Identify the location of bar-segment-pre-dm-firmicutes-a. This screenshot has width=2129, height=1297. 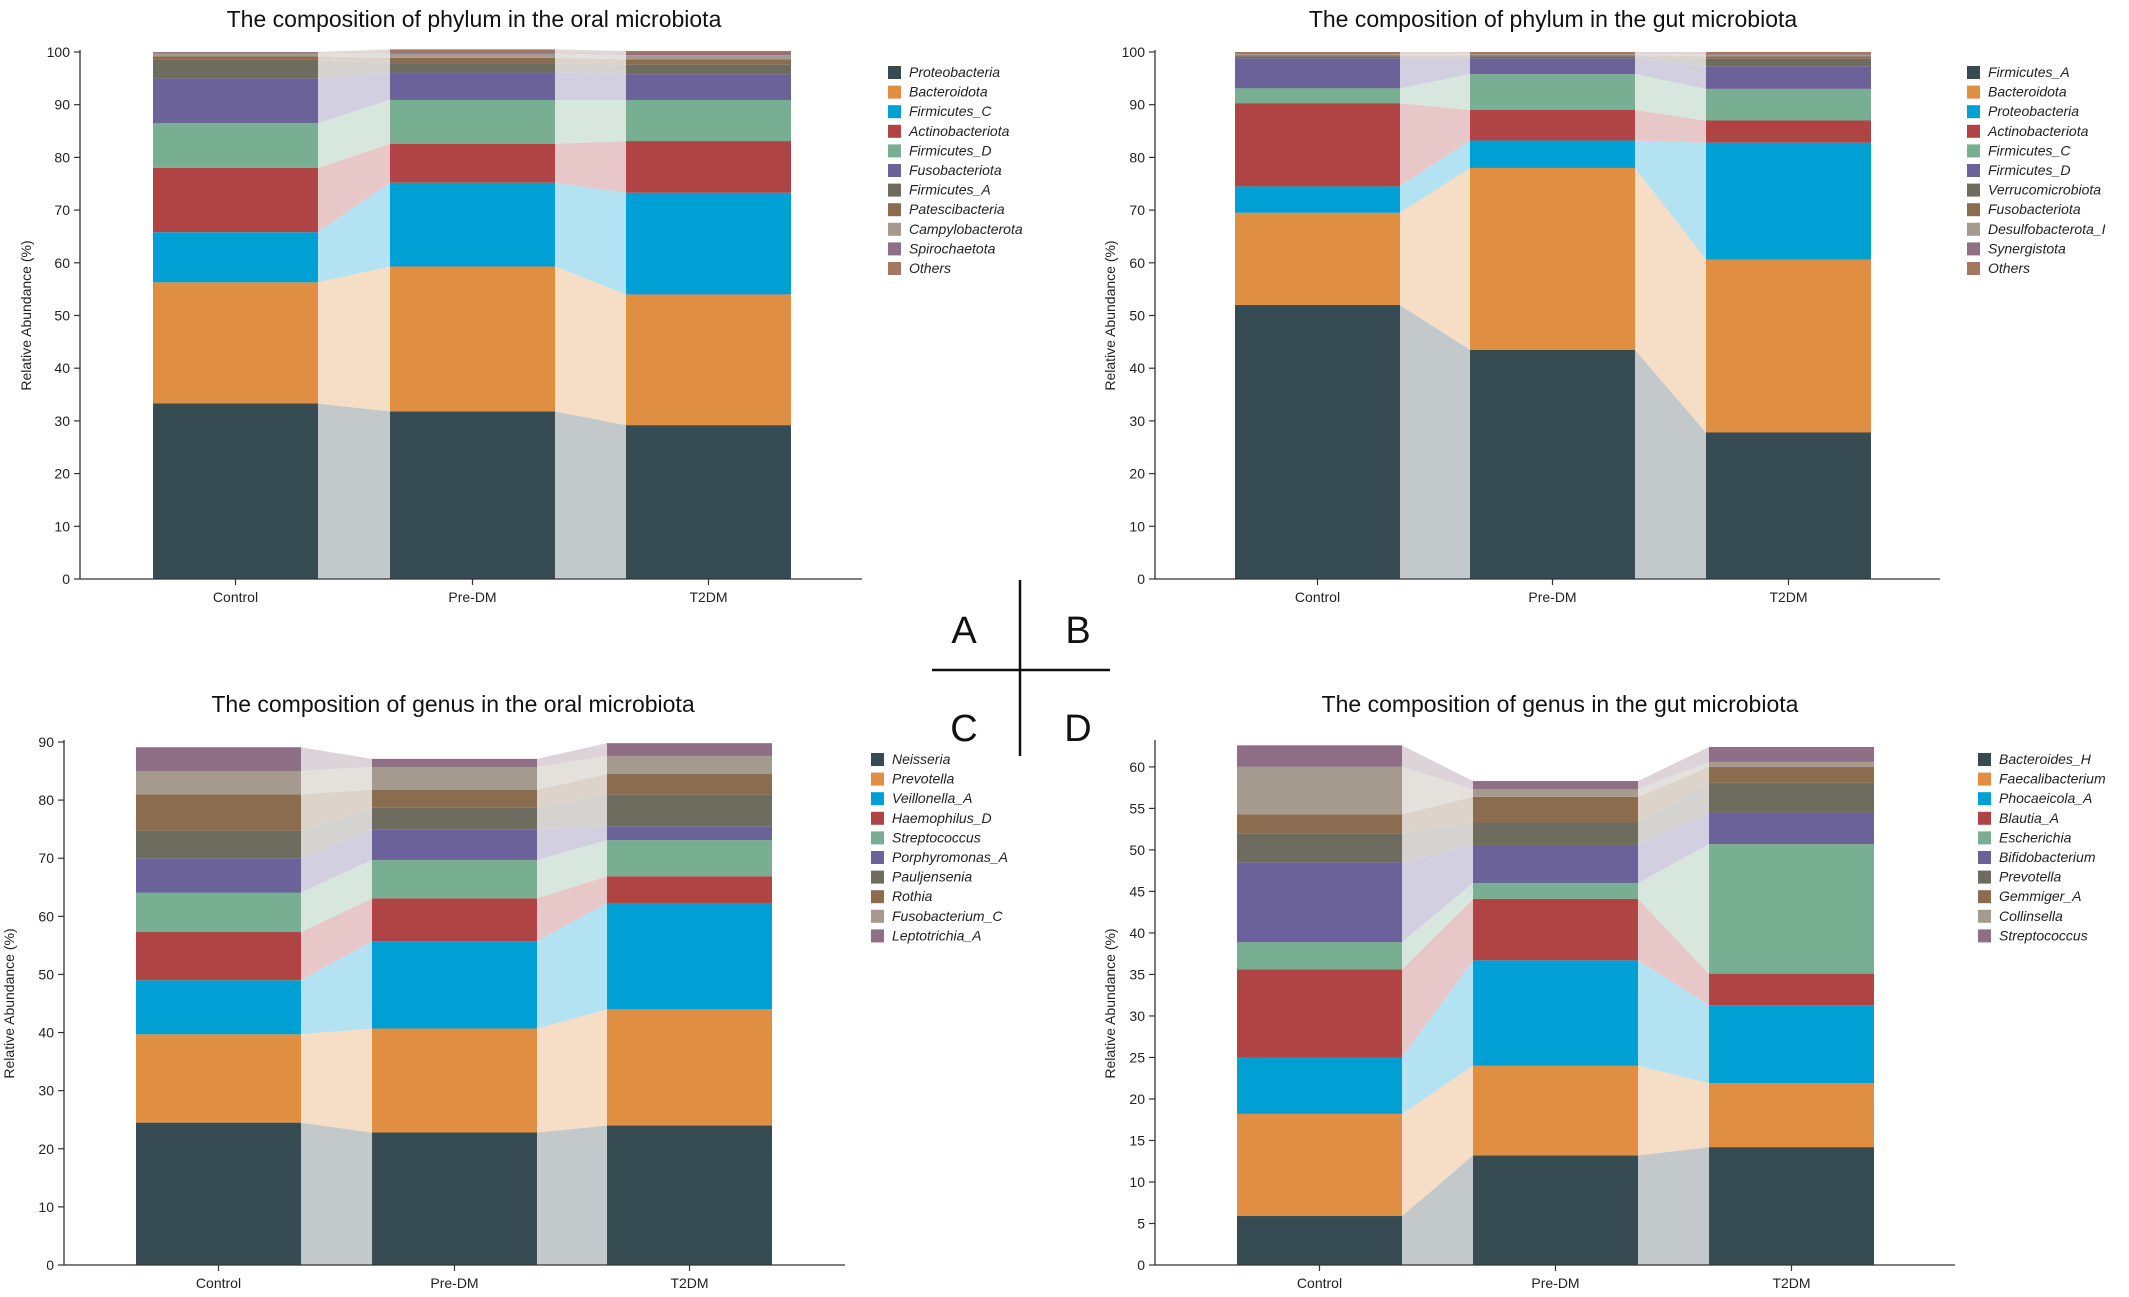
(1552, 464).